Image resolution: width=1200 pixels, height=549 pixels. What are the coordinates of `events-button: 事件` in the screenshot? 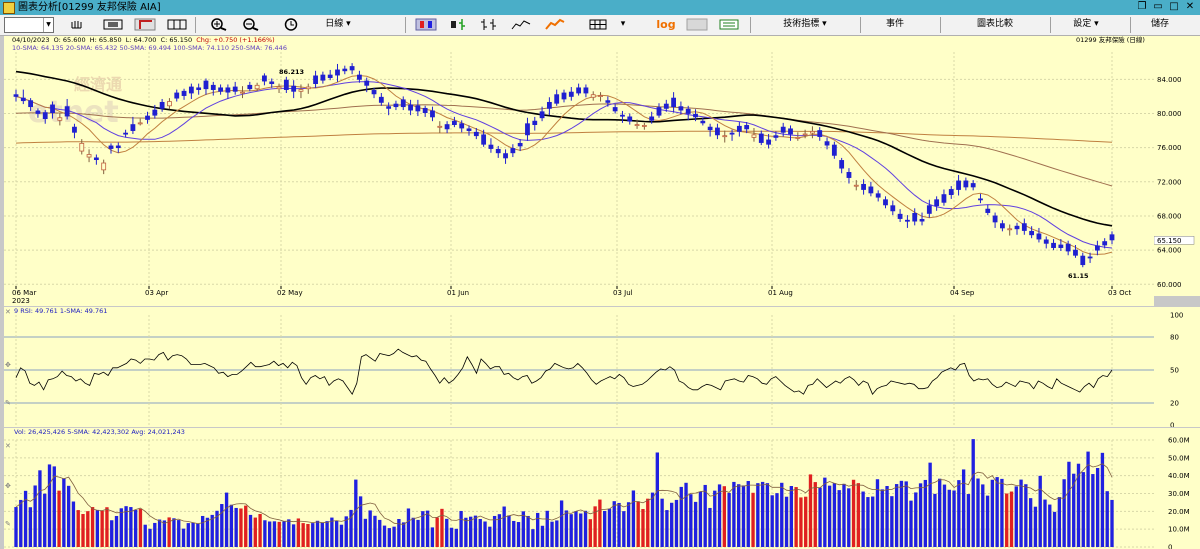 It's located at (894, 24).